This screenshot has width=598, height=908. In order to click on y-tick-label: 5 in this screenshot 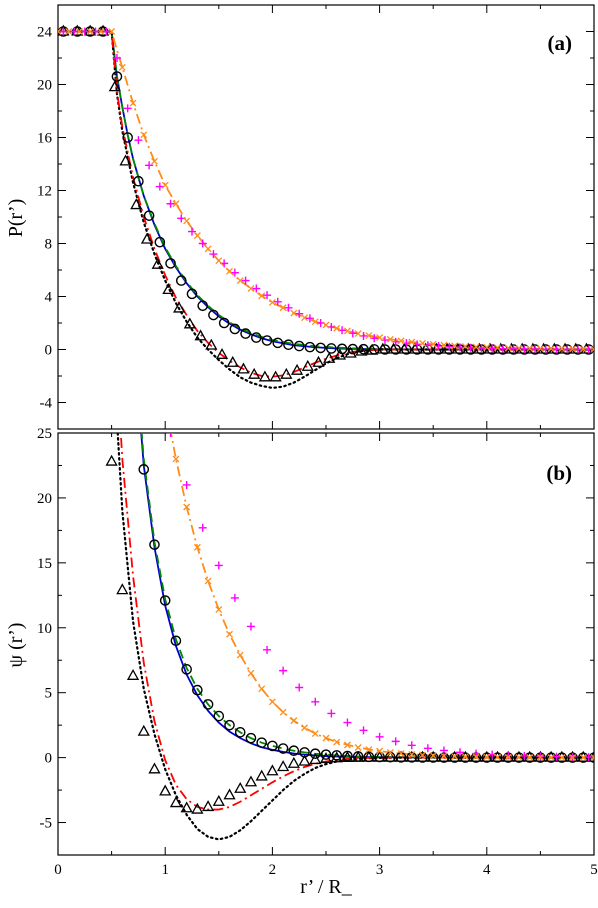, I will do `click(49, 694)`.